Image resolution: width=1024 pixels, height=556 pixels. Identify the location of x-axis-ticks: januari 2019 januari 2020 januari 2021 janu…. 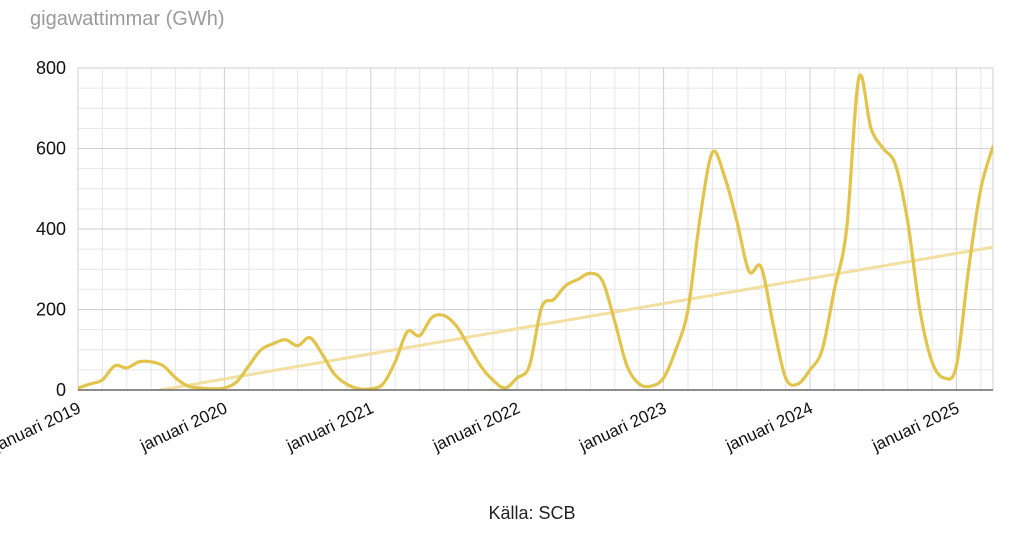
(481, 426).